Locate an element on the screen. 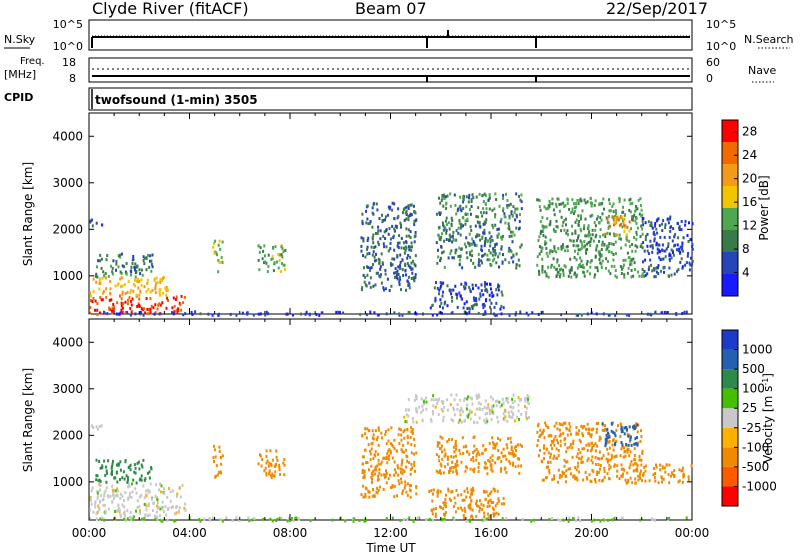 Image resolution: width=800 pixels, height=554 pixels. colorbar-tick-label: -100 is located at coordinates (755, 447).